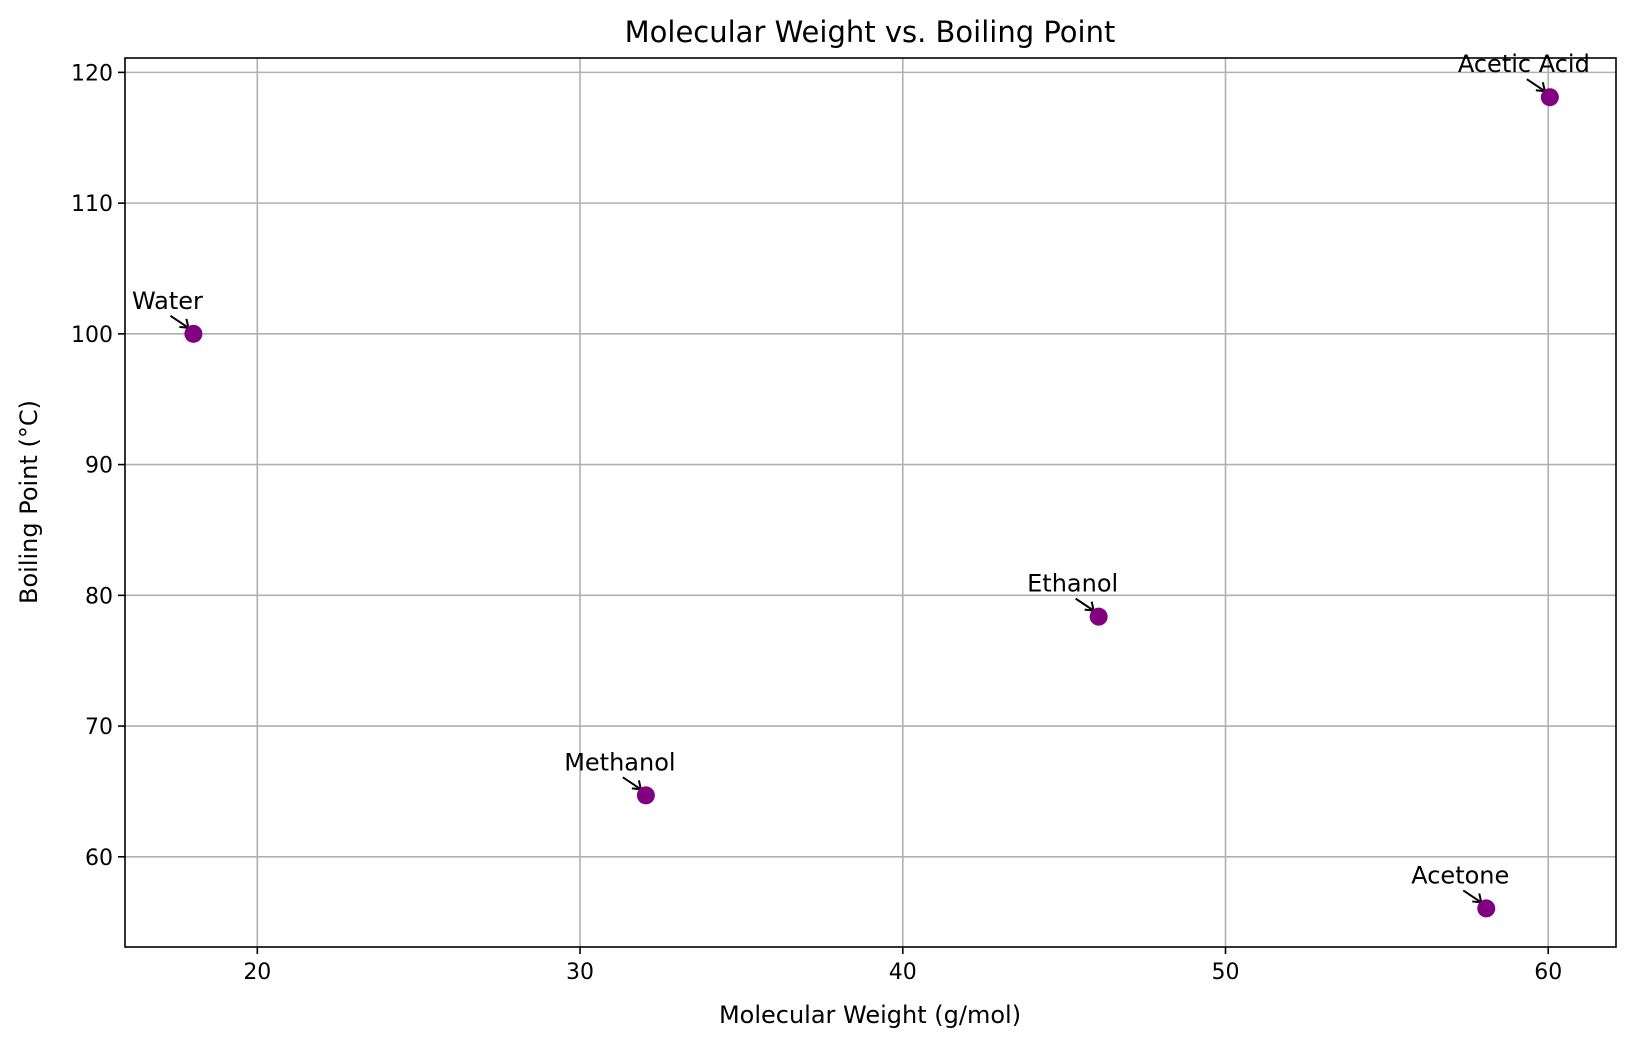 This screenshot has height=1046, width=1632. I want to click on y-axis-ticks: 60 70 80 90 100 110 120, so click(98, 466).